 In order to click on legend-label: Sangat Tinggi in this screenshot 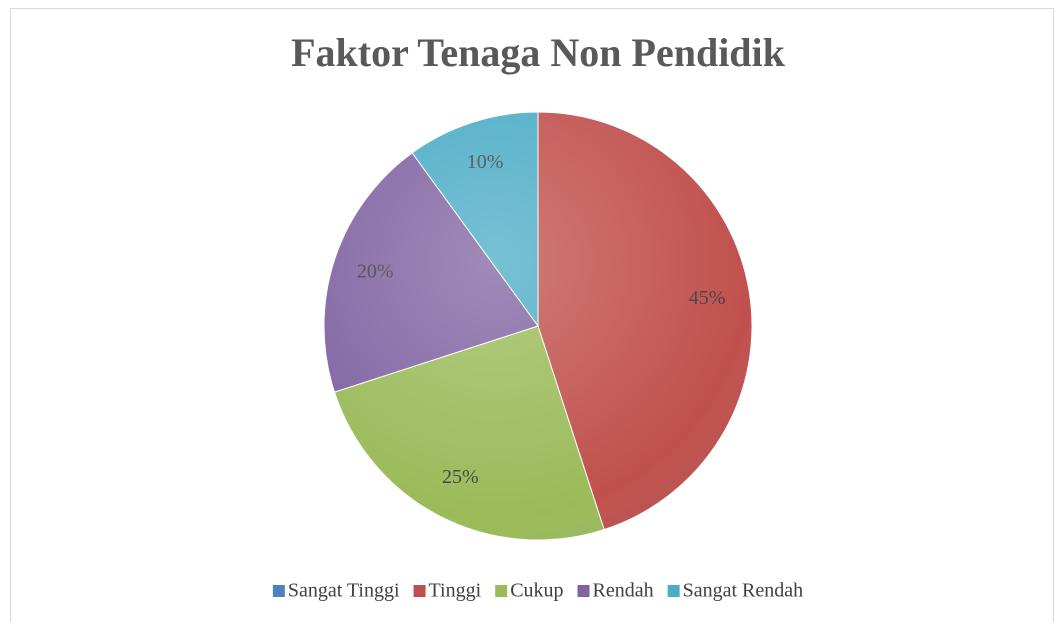, I will do `click(344, 591)`.